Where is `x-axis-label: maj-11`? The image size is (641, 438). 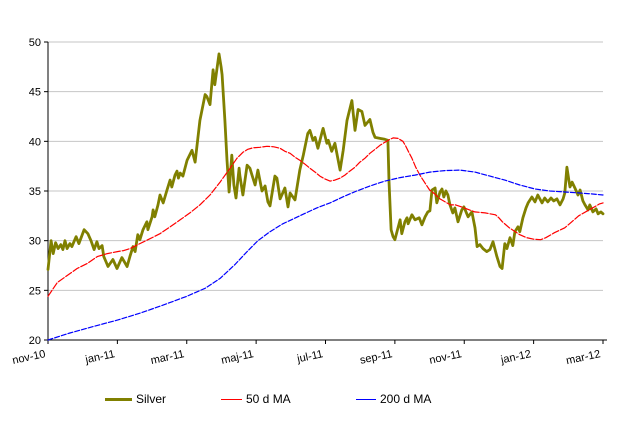 x-axis-label: maj-11 is located at coordinates (237, 357).